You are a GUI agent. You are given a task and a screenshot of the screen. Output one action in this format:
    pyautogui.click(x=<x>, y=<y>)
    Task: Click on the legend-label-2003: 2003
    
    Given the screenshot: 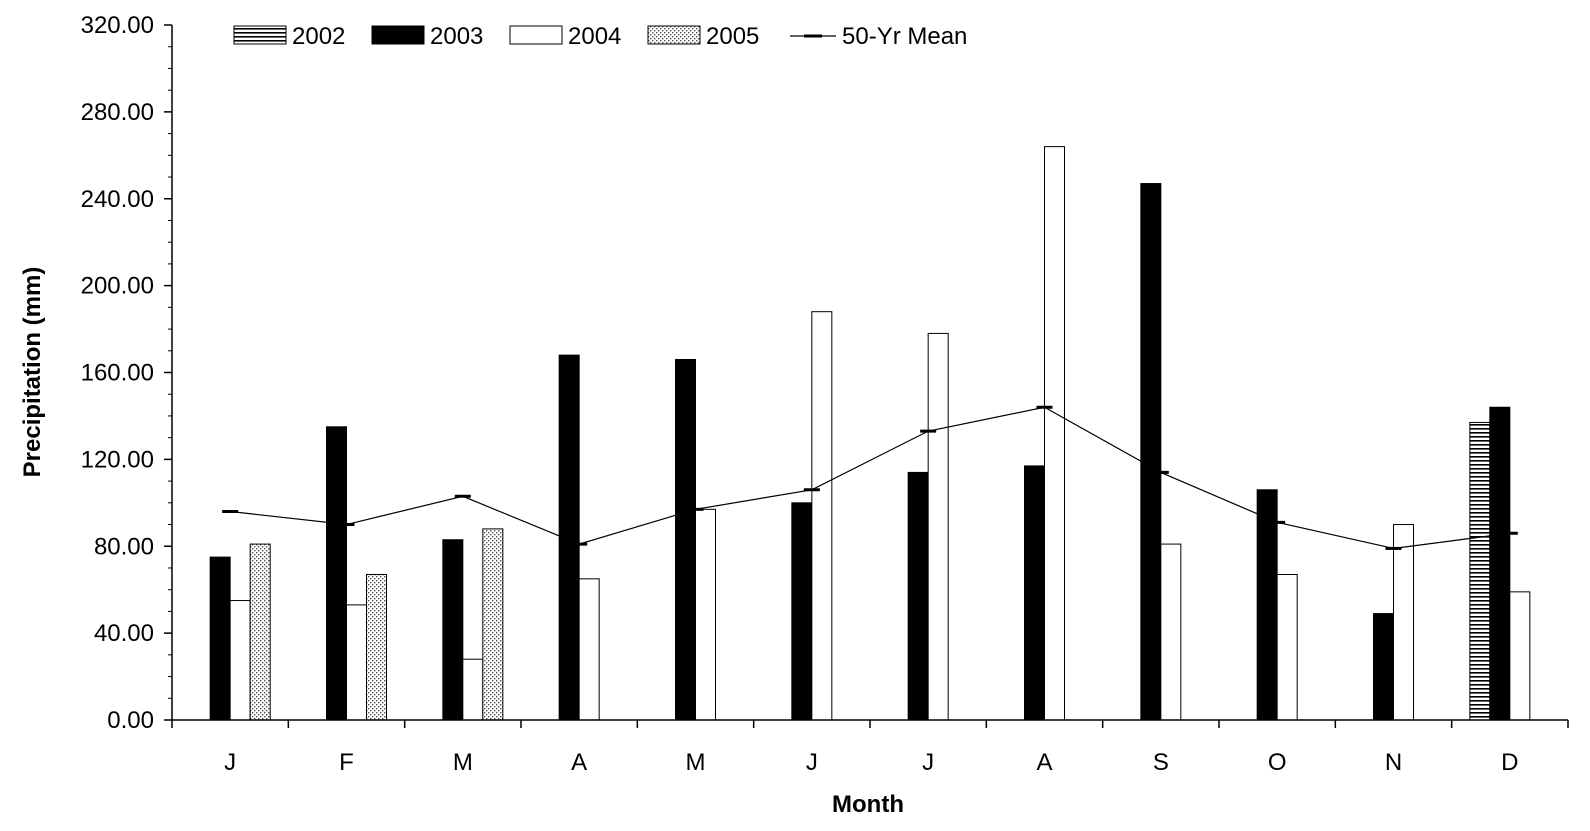 What is the action you would take?
    pyautogui.click(x=456, y=36)
    